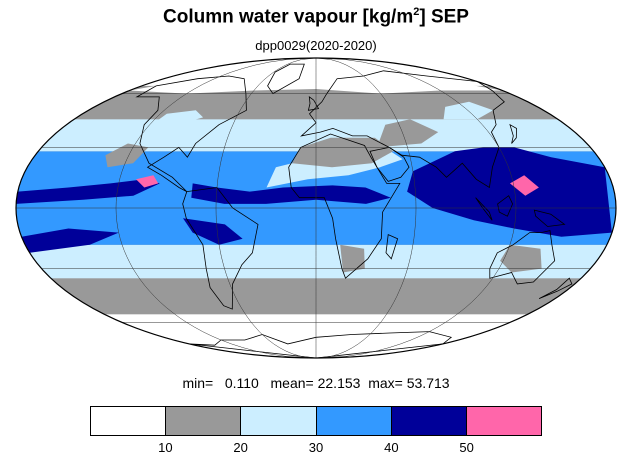 Image resolution: width=632 pixels, height=462 pixels. What do you see at coordinates (339, 383) in the screenshot?
I see `mean-value: 22.153` at bounding box center [339, 383].